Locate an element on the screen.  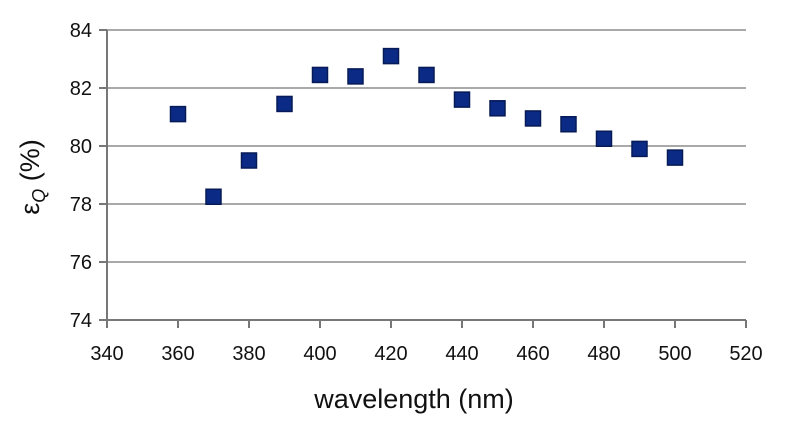
x-tick-label: 360 is located at coordinates (177, 354).